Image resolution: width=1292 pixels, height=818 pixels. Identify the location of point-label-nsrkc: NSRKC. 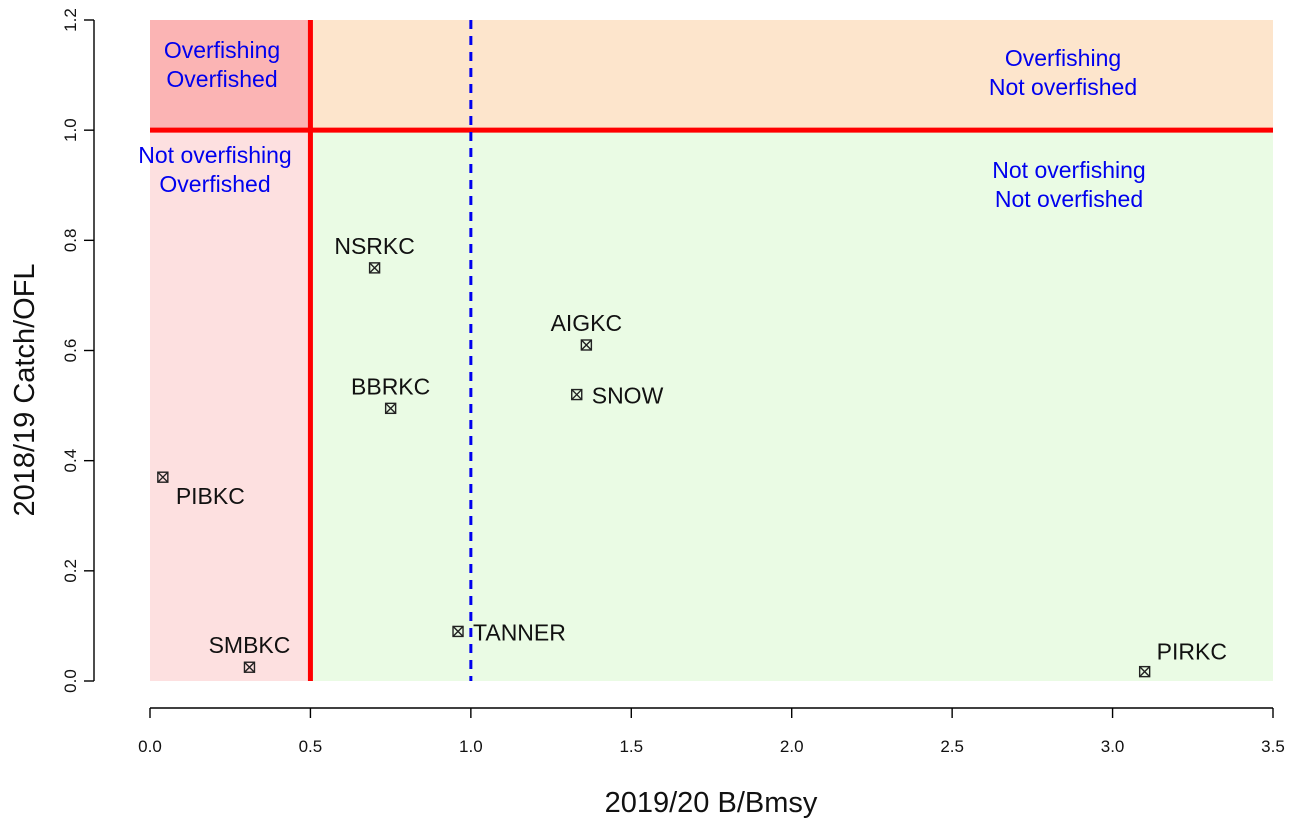
(374, 246).